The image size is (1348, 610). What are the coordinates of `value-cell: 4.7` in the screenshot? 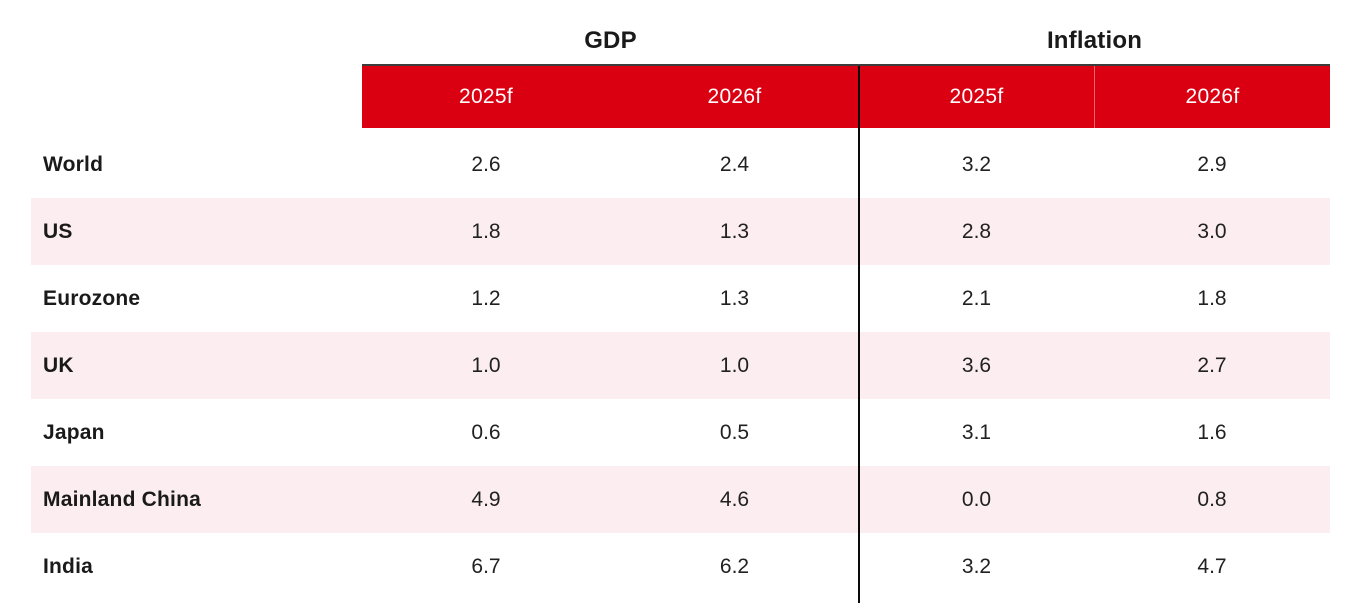 It's located at (1212, 566).